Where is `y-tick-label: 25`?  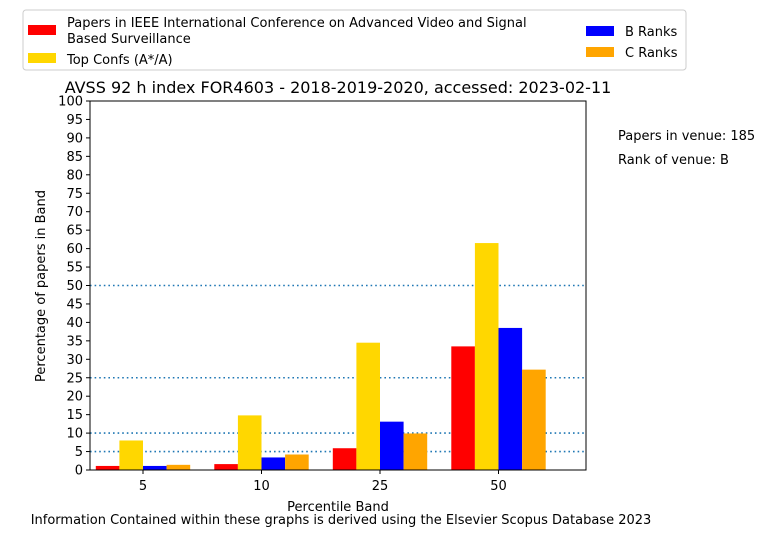 y-tick-label: 25 is located at coordinates (74, 378).